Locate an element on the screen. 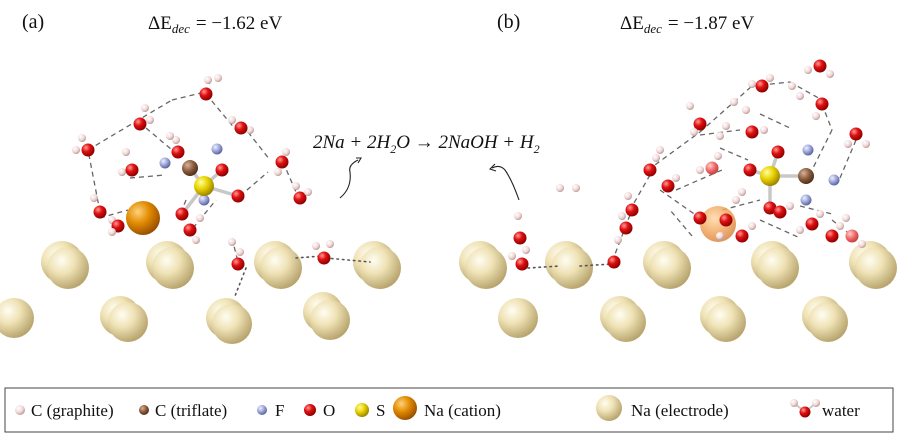 This screenshot has height=437, width=898. sodium-cation-icon is located at coordinates (405, 408).